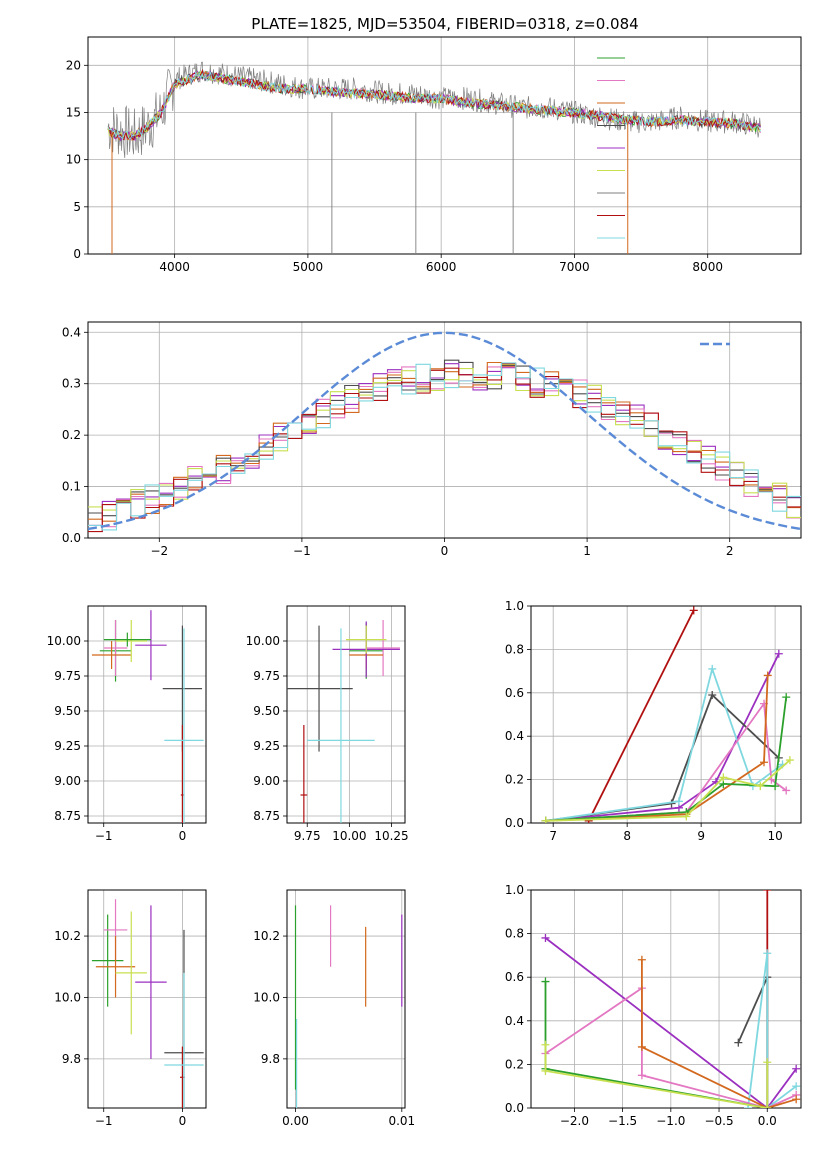  Describe the element at coordinates (67, 781) in the screenshot. I see `y-tick-label: 9.00` at that location.